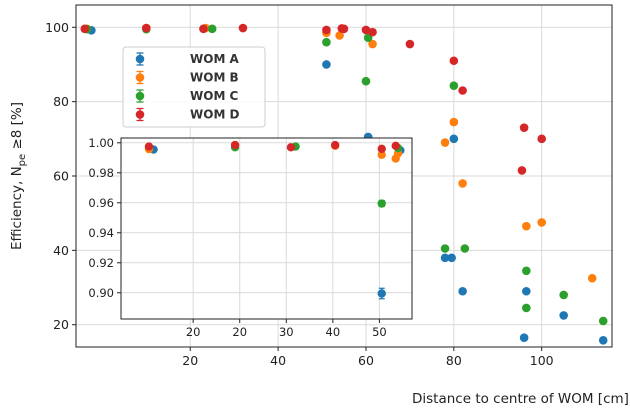 The width and height of the screenshot is (630, 408). What do you see at coordinates (101, 293) in the screenshot?
I see `inset-y-tick-label: 0.90` at bounding box center [101, 293].